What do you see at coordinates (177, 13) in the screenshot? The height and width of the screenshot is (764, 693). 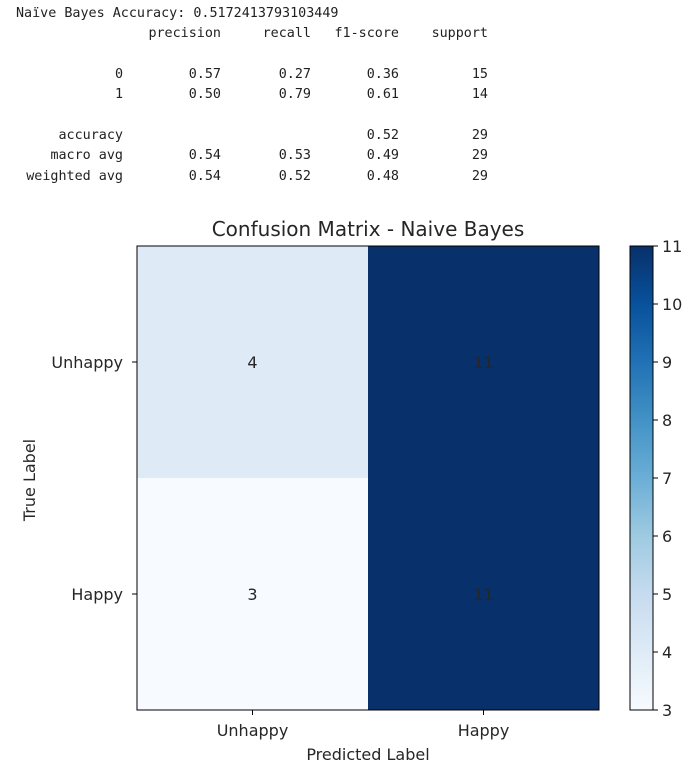 I see `accuracy-line: Naïve Bayes Accuracy: 0.5172413793103449` at bounding box center [177, 13].